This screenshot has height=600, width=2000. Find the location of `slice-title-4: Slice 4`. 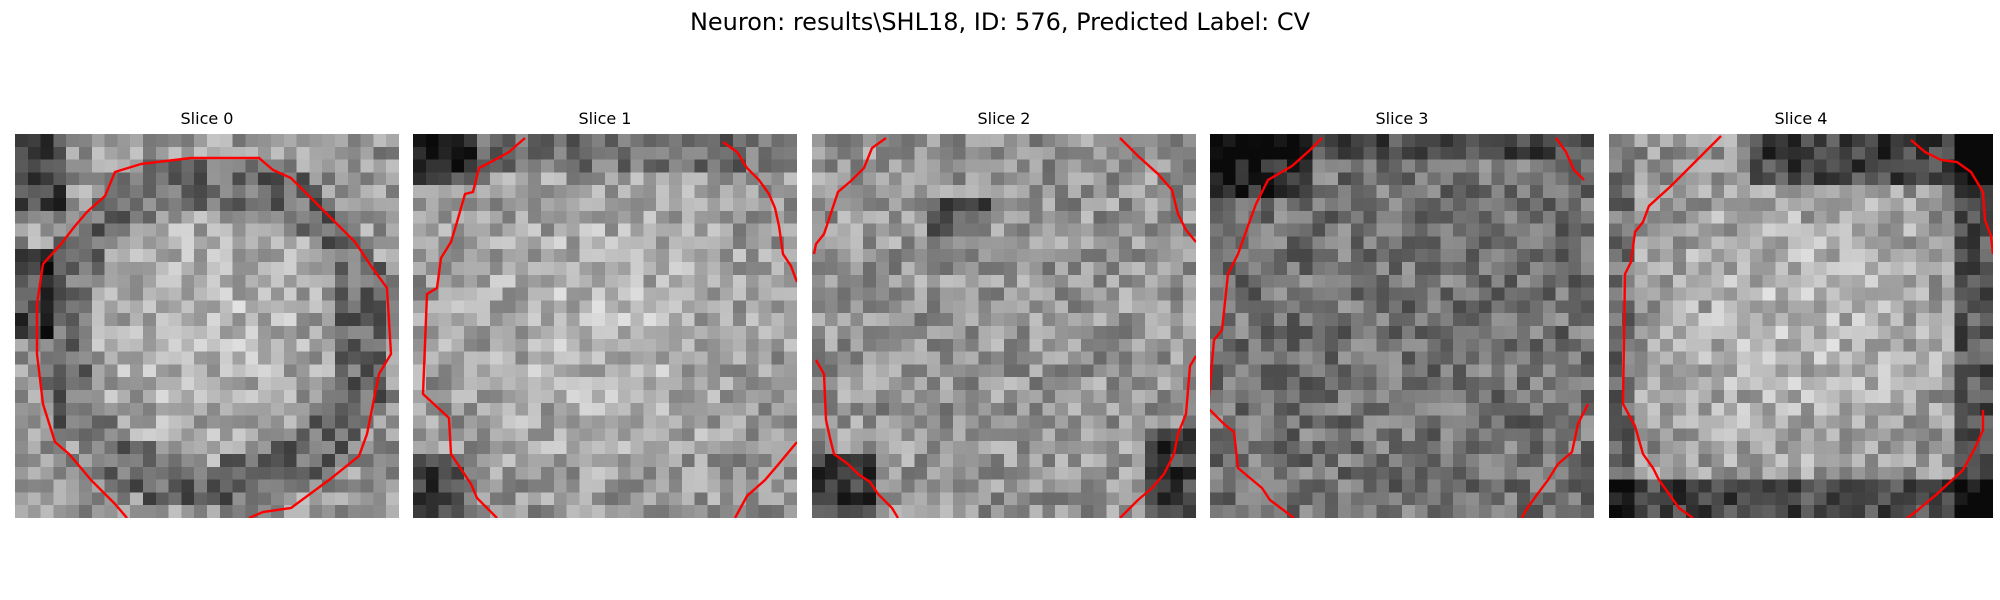

slice-title-4: Slice 4 is located at coordinates (1801, 118).